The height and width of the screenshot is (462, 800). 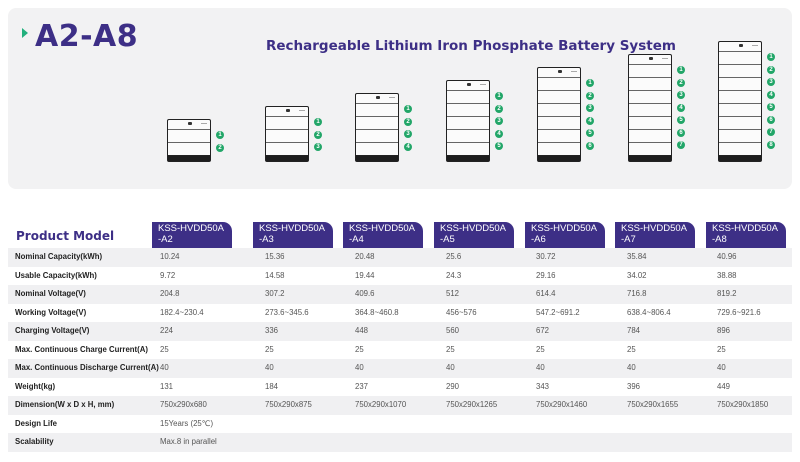 What do you see at coordinates (771, 119) in the screenshot?
I see `module-number-badge: 6` at bounding box center [771, 119].